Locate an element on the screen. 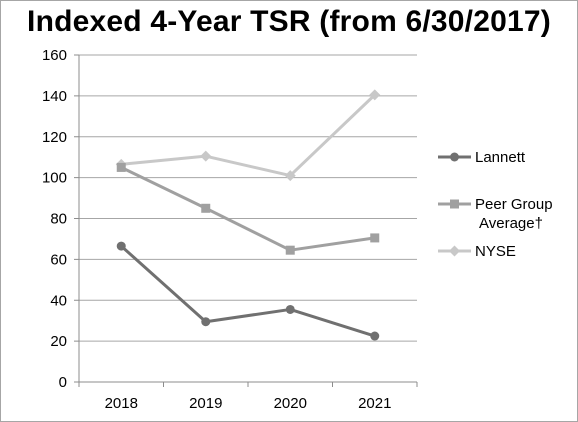 The height and width of the screenshot is (422, 578). y-tick-label: 120 is located at coordinates (54, 137).